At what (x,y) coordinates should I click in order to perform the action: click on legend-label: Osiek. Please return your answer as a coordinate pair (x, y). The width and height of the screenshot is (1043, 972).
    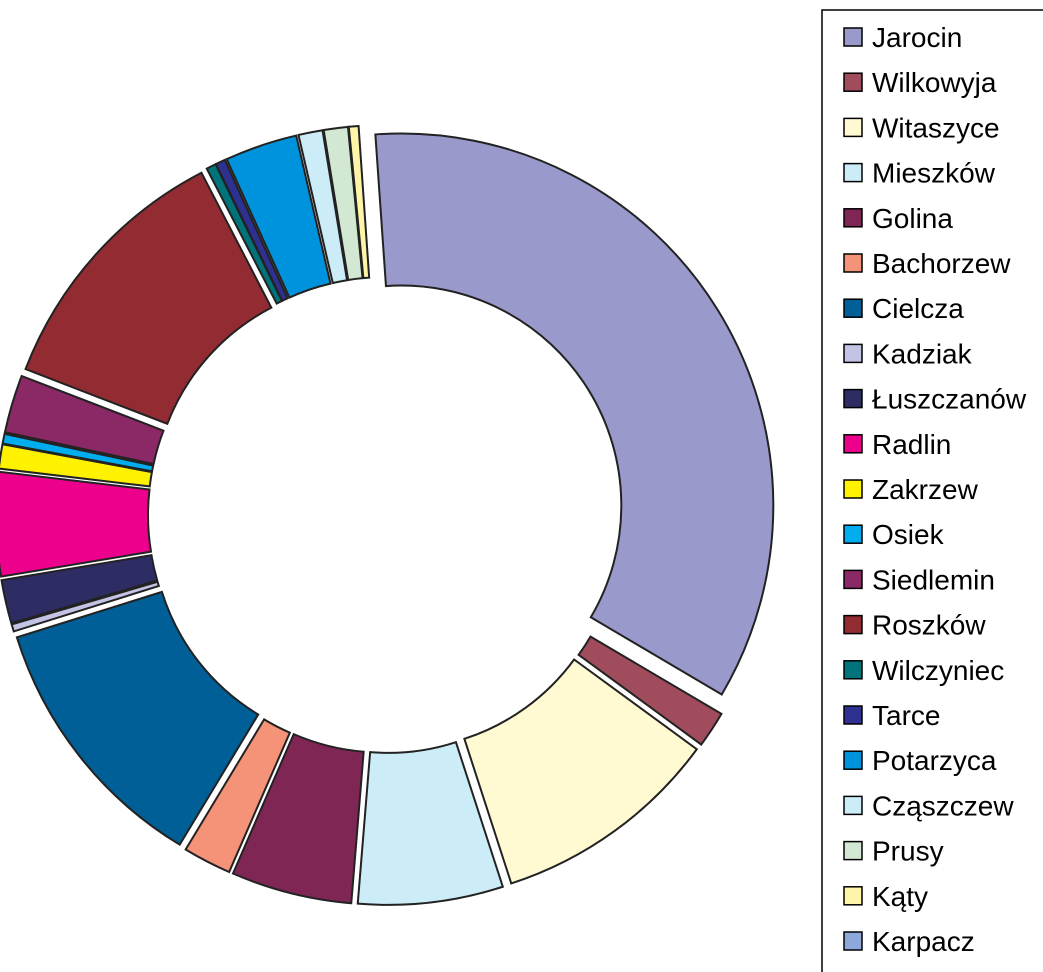
    Looking at the image, I should click on (908, 534).